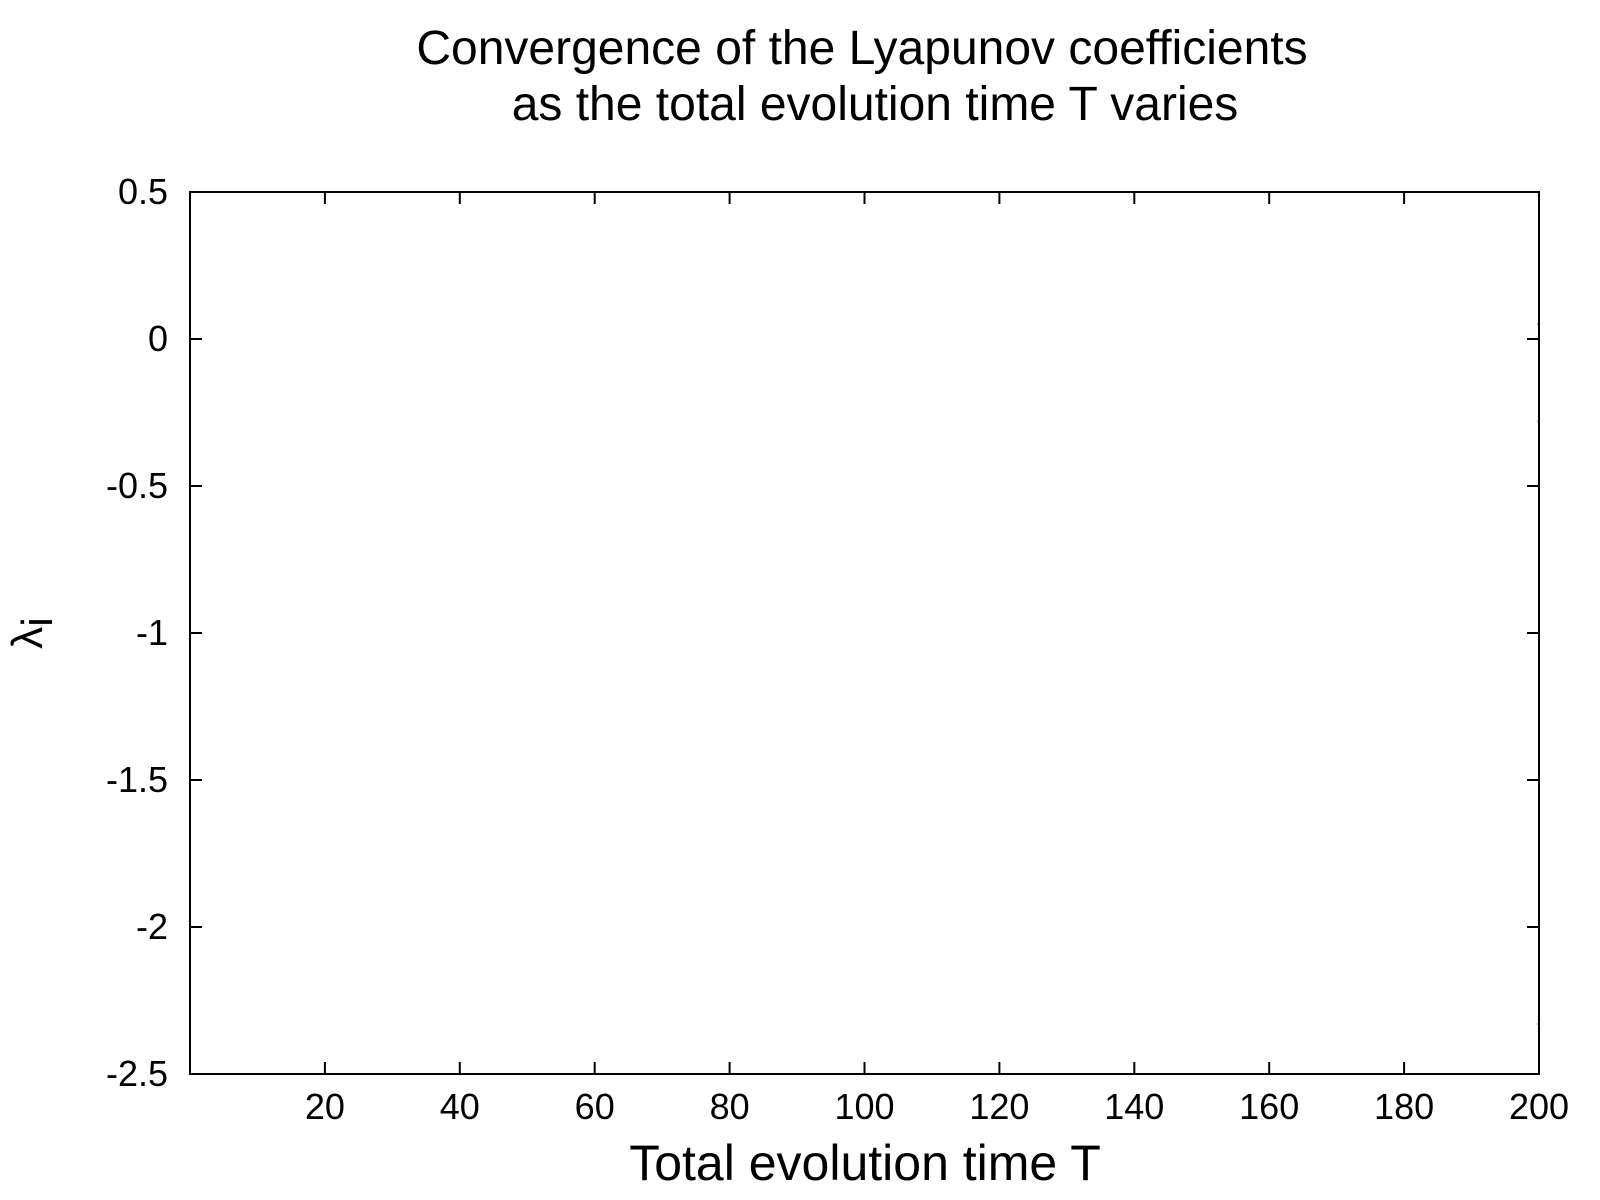  I want to click on x-tick-label: 160, so click(1269, 1106).